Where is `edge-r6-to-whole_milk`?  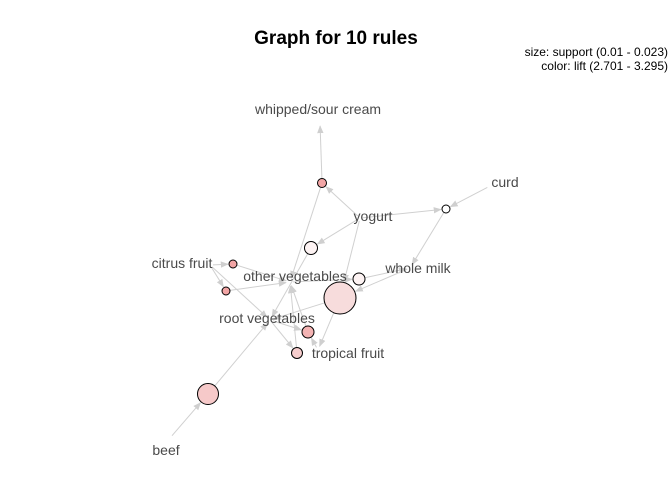
edge-r6-to-whole_milk is located at coordinates (385, 273).